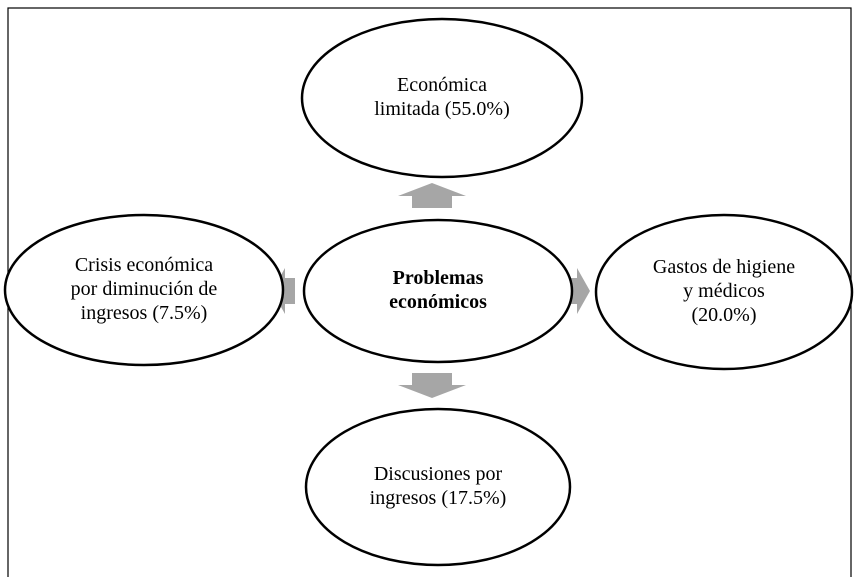 This screenshot has height=577, width=859. Describe the element at coordinates (438, 474) in the screenshot. I see `node-label-line: Discusiones por` at that location.